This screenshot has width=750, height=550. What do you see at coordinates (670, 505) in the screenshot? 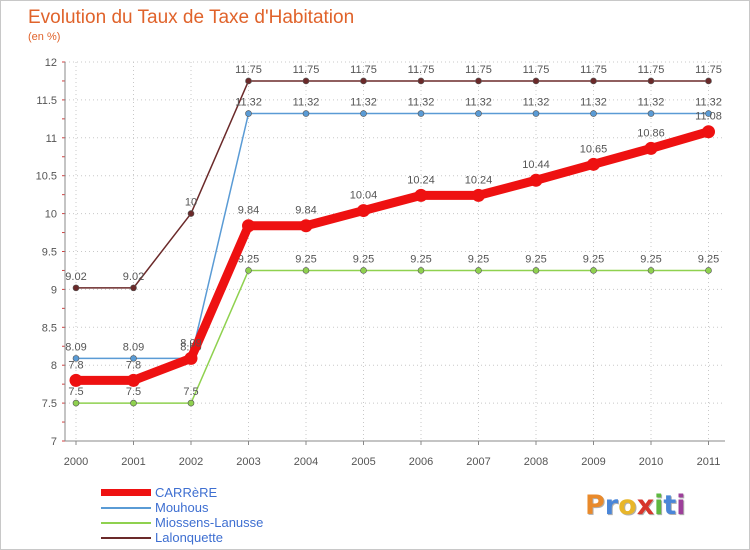
I see `logo-letter: t` at bounding box center [670, 505].